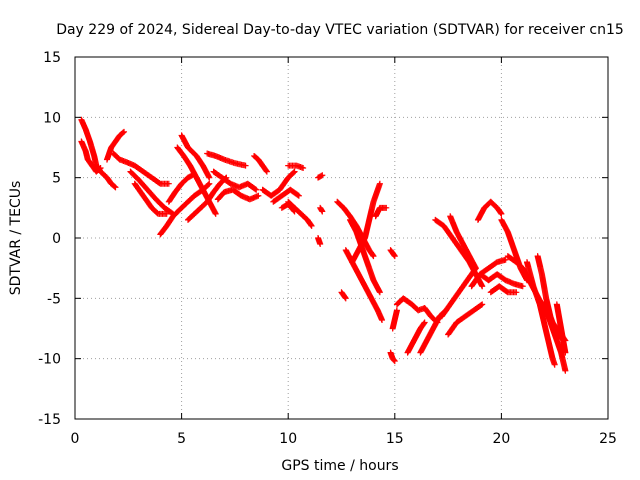 The image size is (640, 480). I want to click on x-tick-label: 25, so click(608, 439).